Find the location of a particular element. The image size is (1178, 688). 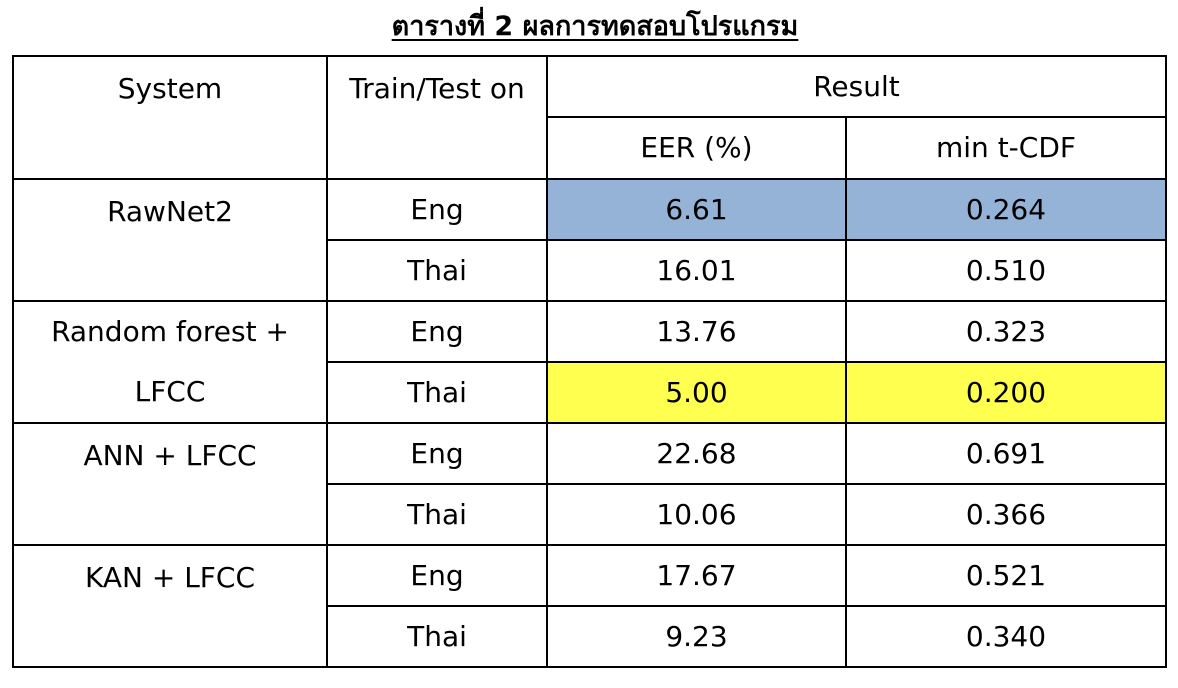

table-row: Random forest + Eng 13.76 0.323 is located at coordinates (589, 331).